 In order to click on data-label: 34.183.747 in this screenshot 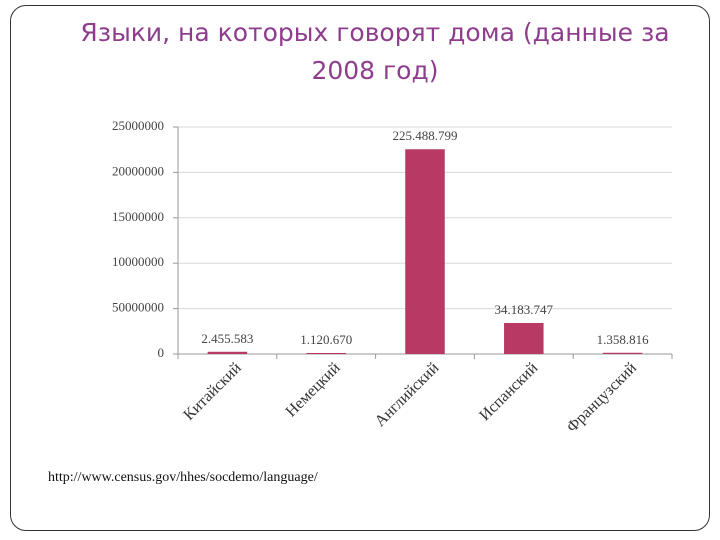, I will do `click(524, 309)`.